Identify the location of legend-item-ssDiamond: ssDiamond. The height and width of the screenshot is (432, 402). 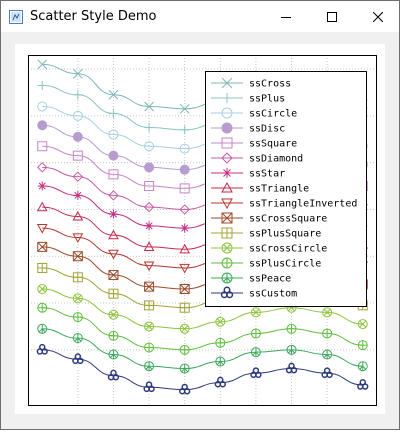
(257, 158).